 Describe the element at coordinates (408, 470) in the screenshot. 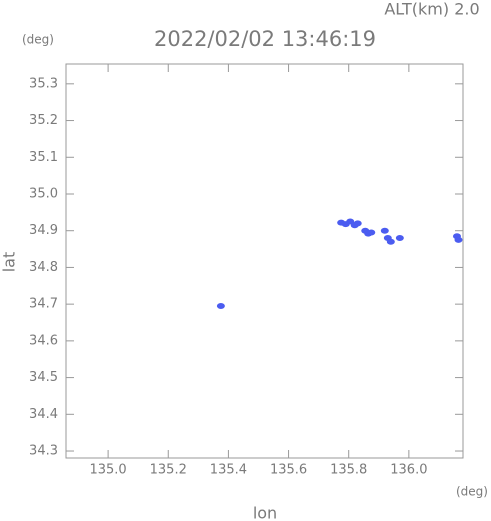

I see `x-tick-label: 136.0` at that location.